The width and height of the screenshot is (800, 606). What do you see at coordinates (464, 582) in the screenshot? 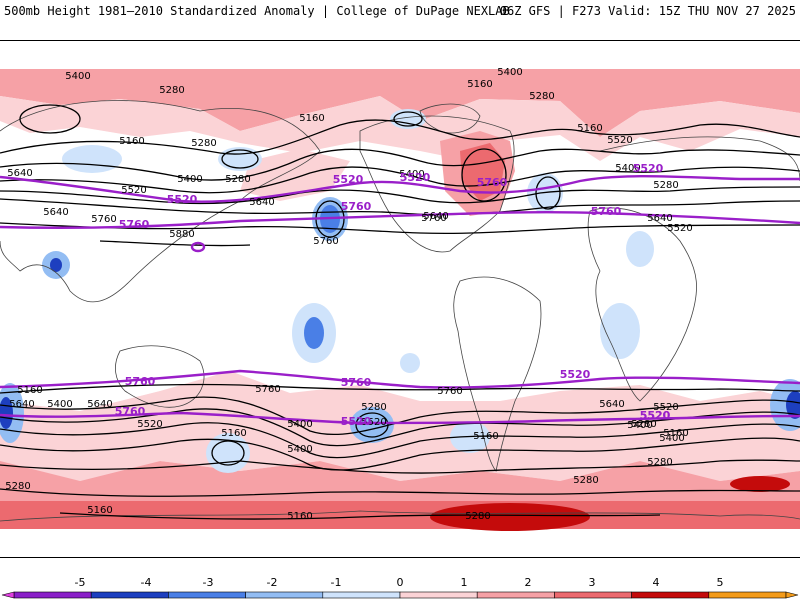
I see `colorbar-tick-label: 1` at bounding box center [464, 582].